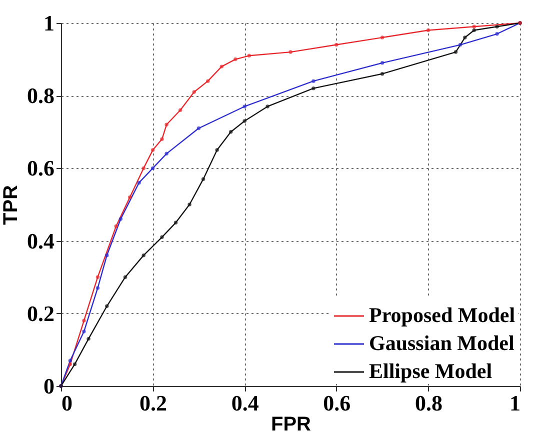  I want to click on x-axis-title: FPR, so click(291, 425).